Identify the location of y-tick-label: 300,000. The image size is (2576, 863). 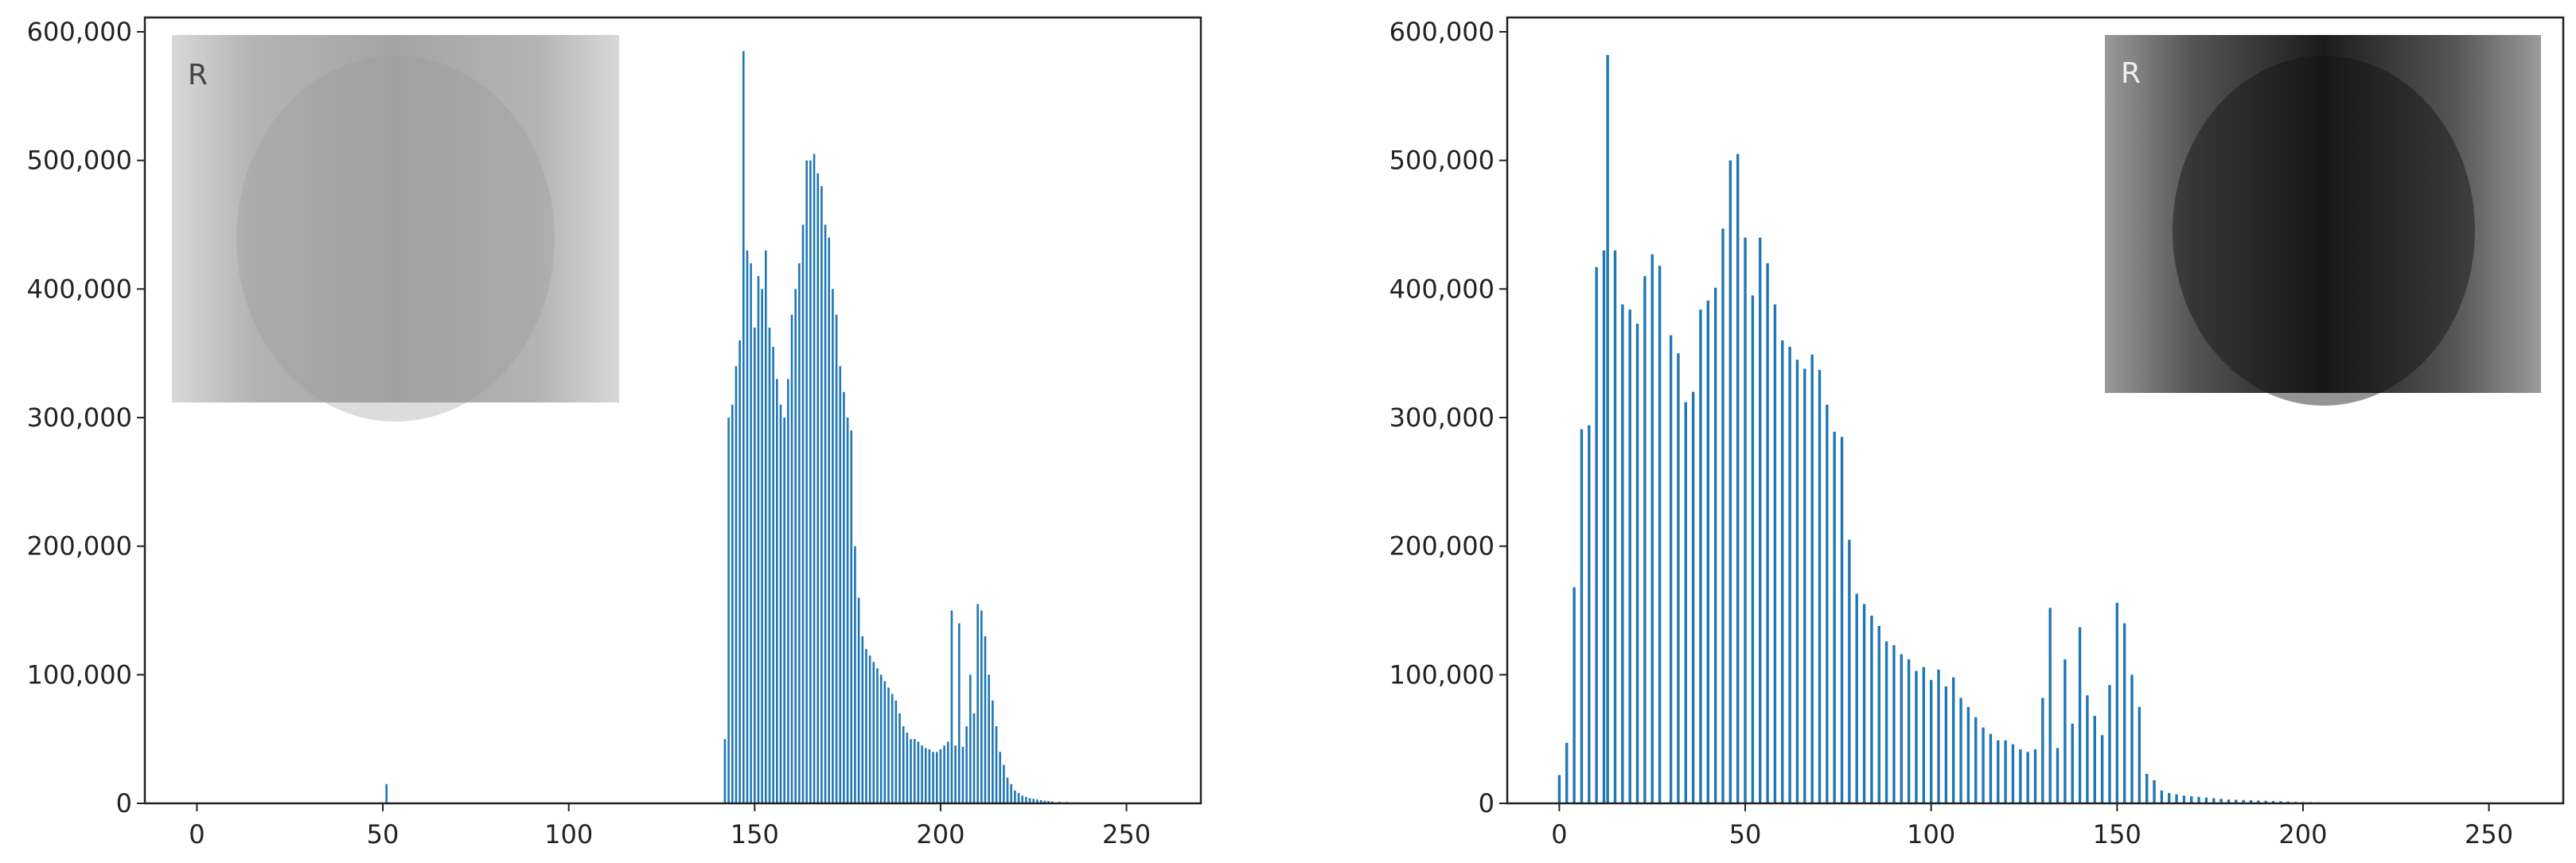
(1442, 417).